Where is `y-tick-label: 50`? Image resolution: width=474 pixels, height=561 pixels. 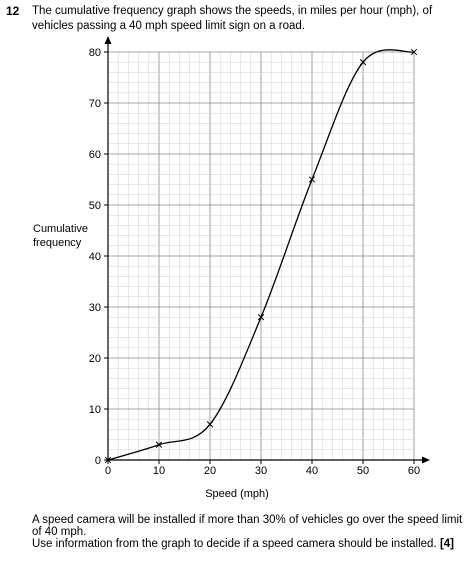 y-tick-label: 50 is located at coordinates (95, 206).